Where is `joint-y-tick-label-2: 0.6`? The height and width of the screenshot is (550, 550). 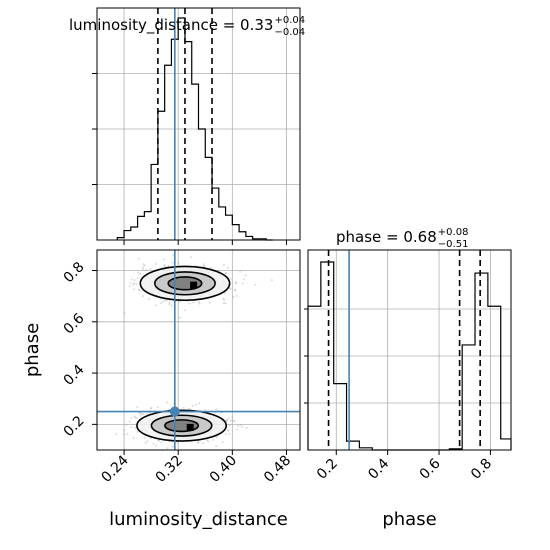 joint-y-tick-label-2: 0.6 is located at coordinates (74, 323).